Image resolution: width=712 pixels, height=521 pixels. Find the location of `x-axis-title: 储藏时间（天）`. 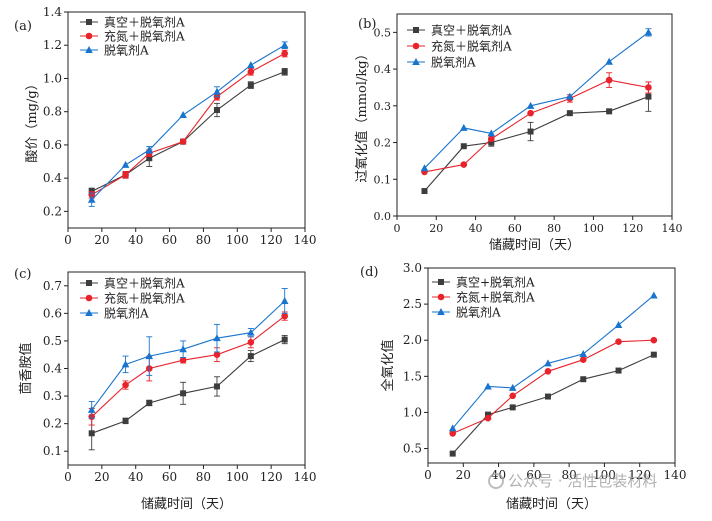

x-axis-title: 储藏时间（天） is located at coordinates (534, 245).